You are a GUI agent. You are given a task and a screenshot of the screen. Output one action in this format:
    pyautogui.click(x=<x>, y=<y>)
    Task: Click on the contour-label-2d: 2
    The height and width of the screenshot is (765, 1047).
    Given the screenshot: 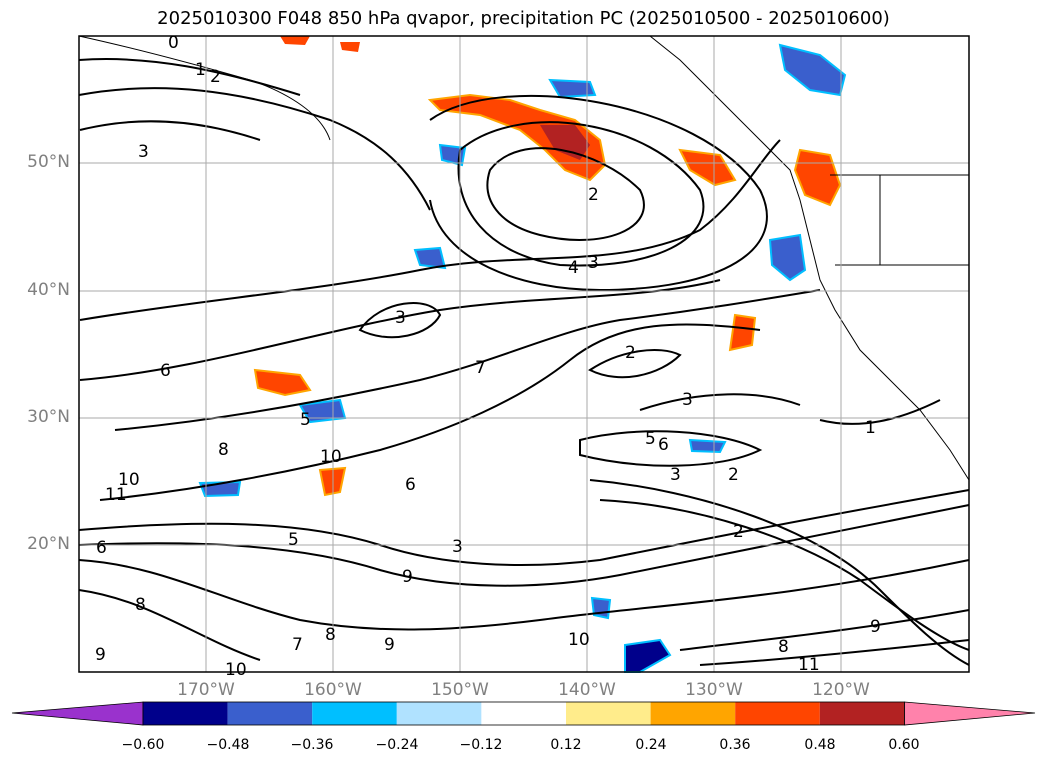 What is the action you would take?
    pyautogui.click(x=733, y=475)
    